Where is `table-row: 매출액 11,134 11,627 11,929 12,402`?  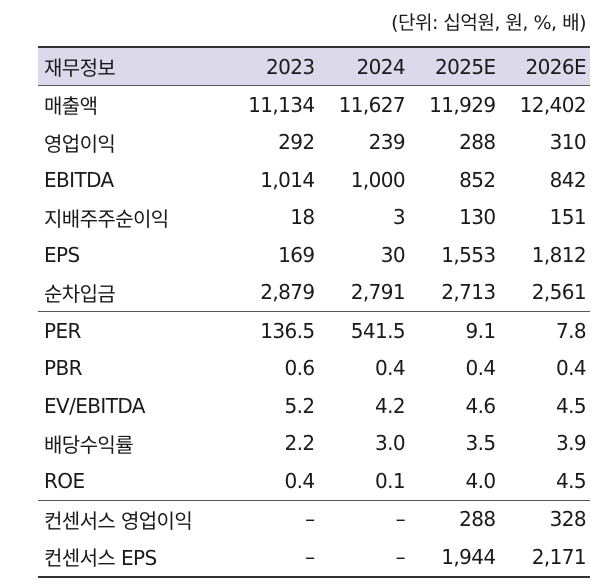
table-row: 매출액 11,134 11,627 11,929 12,402 is located at coordinates (314, 105).